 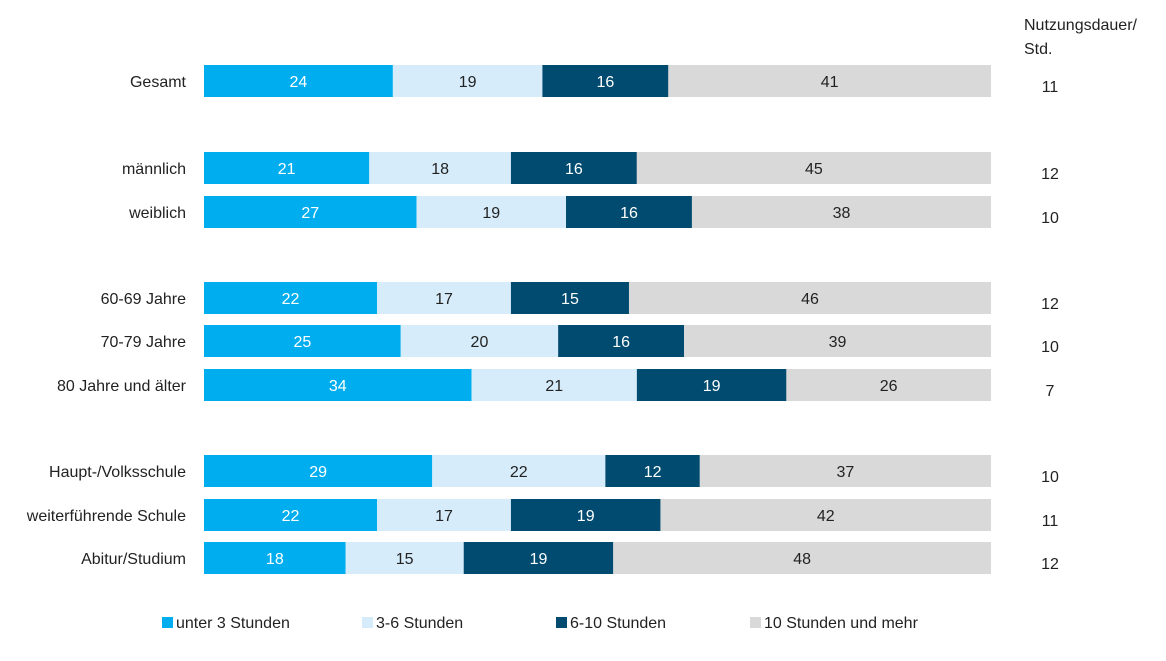 What do you see at coordinates (157, 213) in the screenshot?
I see `category-label: weiblich` at bounding box center [157, 213].